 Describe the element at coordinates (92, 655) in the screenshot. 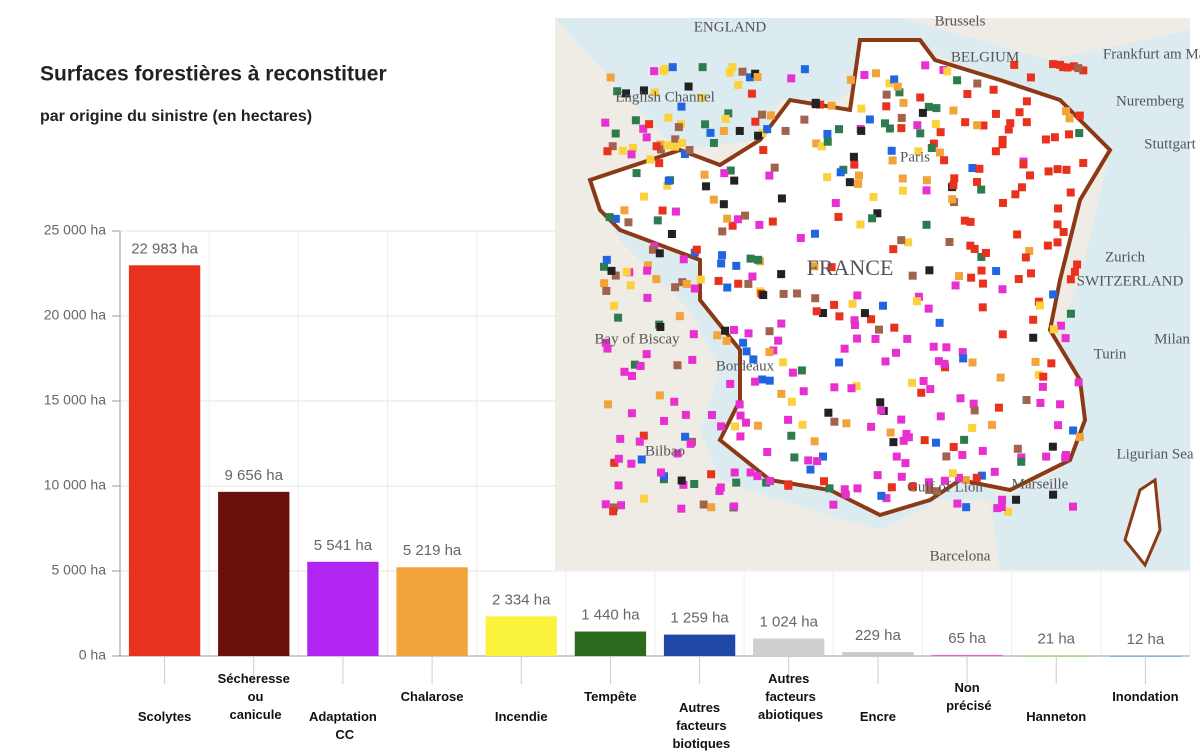

I see `y-tick-label: 0 ha` at that location.